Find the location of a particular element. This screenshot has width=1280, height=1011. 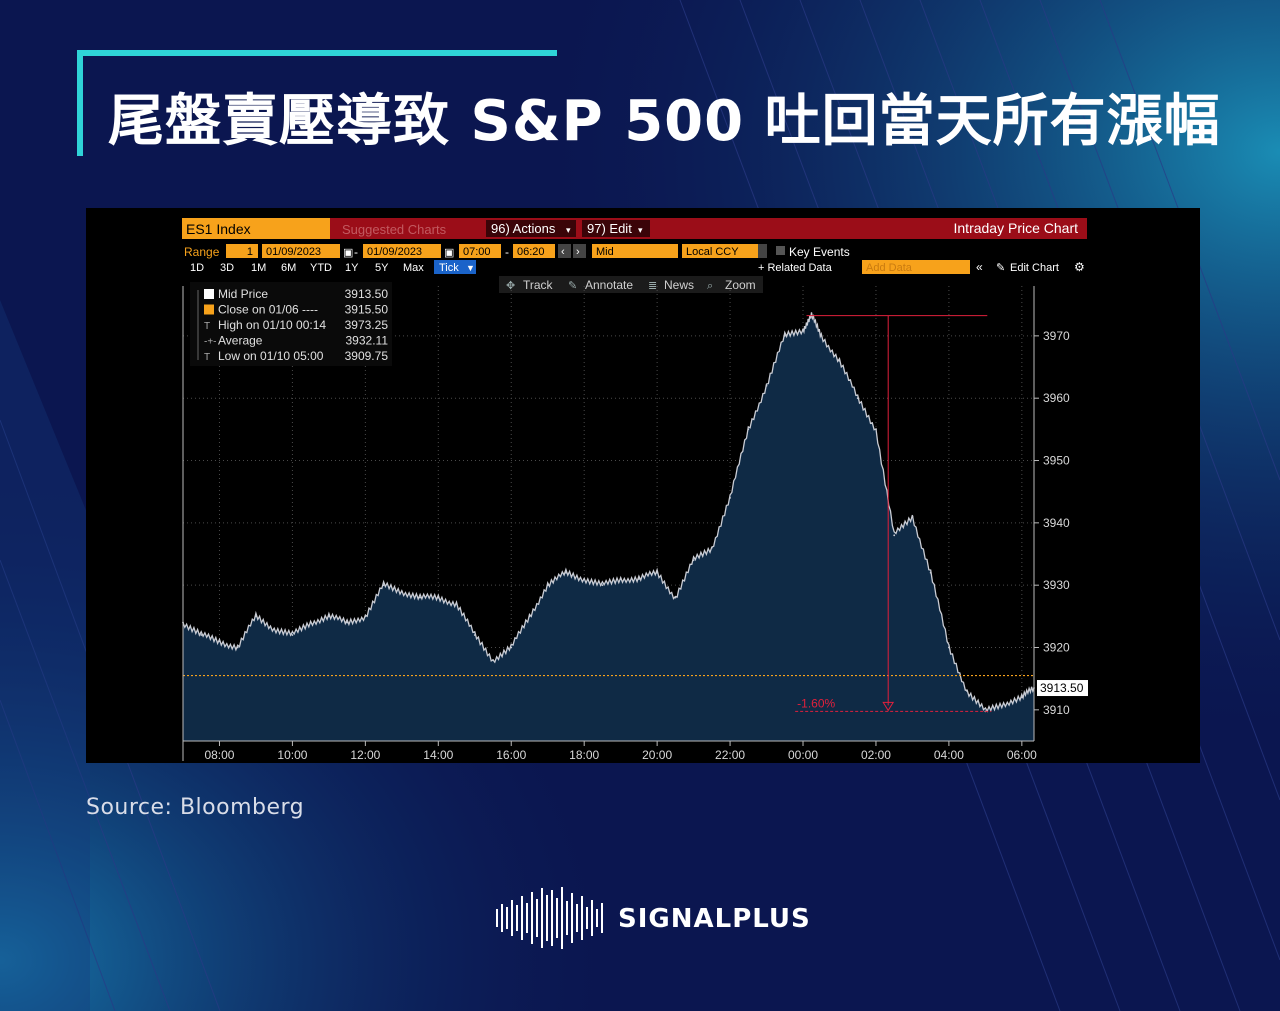

chart-type-title: Intraday Price Chart is located at coordinates (1016, 228).